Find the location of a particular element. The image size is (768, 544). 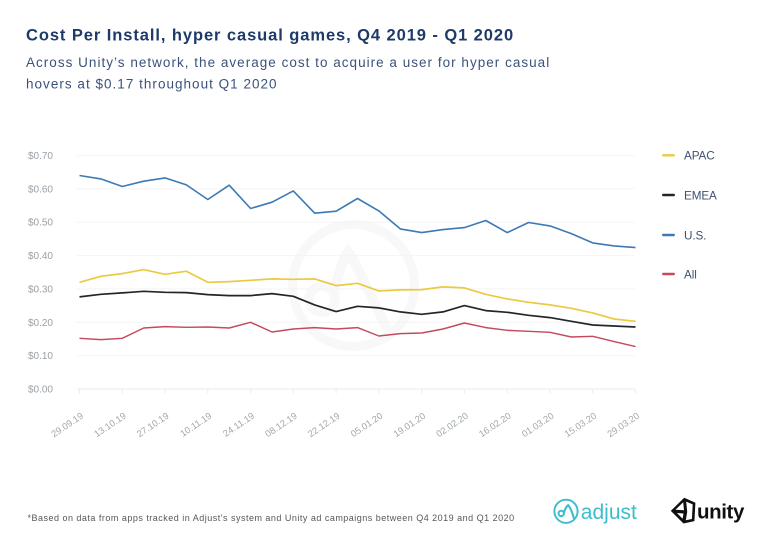

svg-text: $0.20 is located at coordinates (40, 323).